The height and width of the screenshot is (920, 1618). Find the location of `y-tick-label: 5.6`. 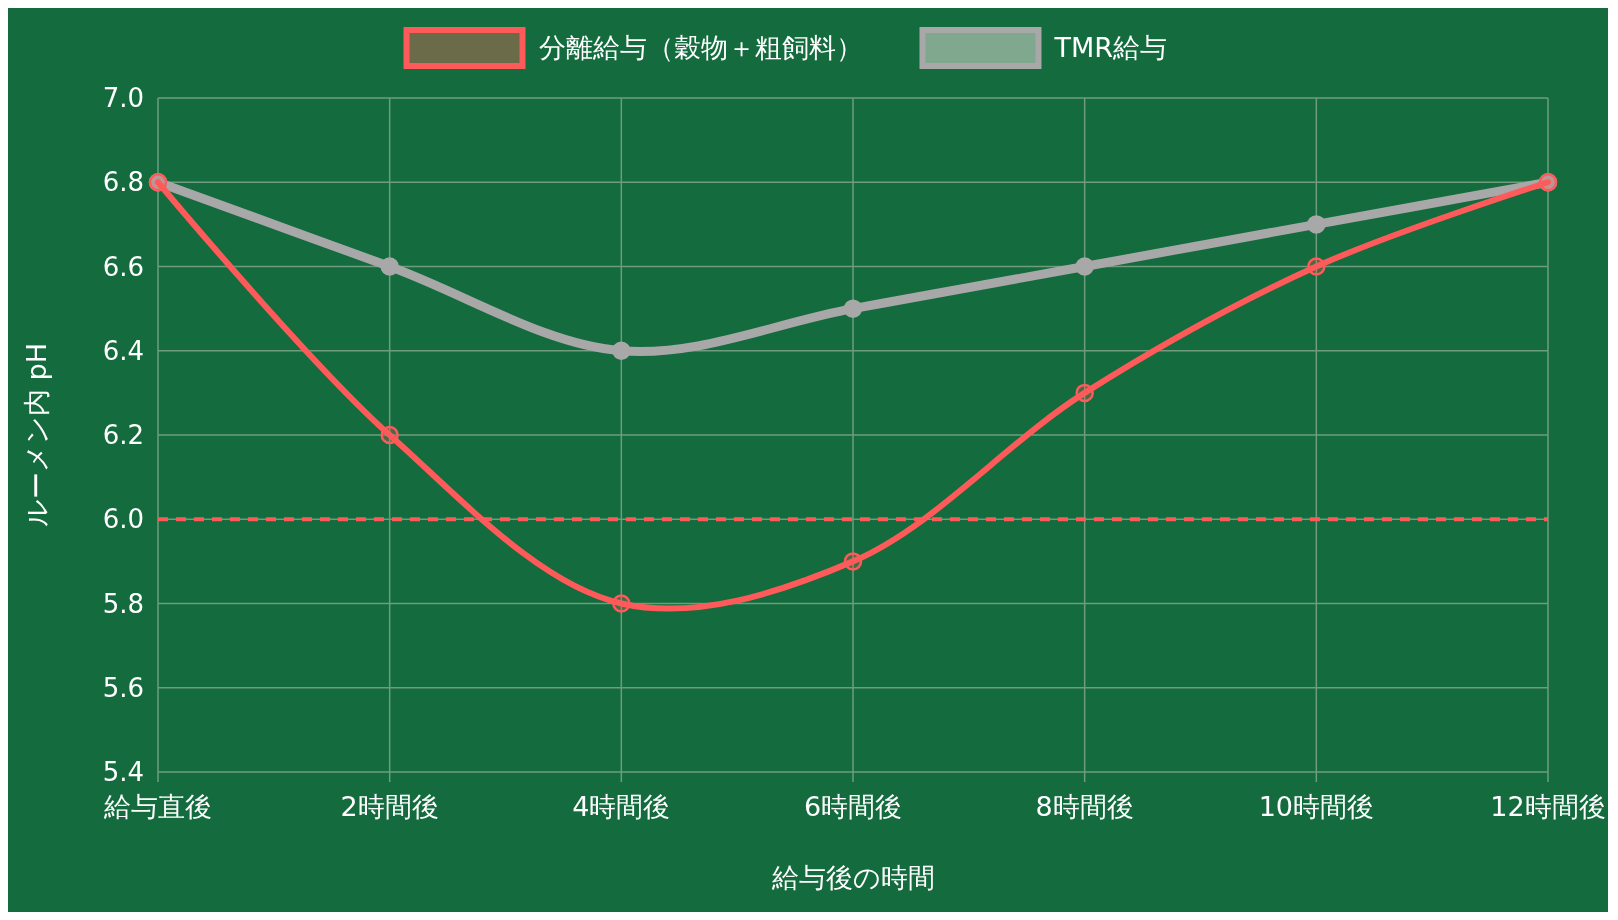

y-tick-label: 5.6 is located at coordinates (123, 687).